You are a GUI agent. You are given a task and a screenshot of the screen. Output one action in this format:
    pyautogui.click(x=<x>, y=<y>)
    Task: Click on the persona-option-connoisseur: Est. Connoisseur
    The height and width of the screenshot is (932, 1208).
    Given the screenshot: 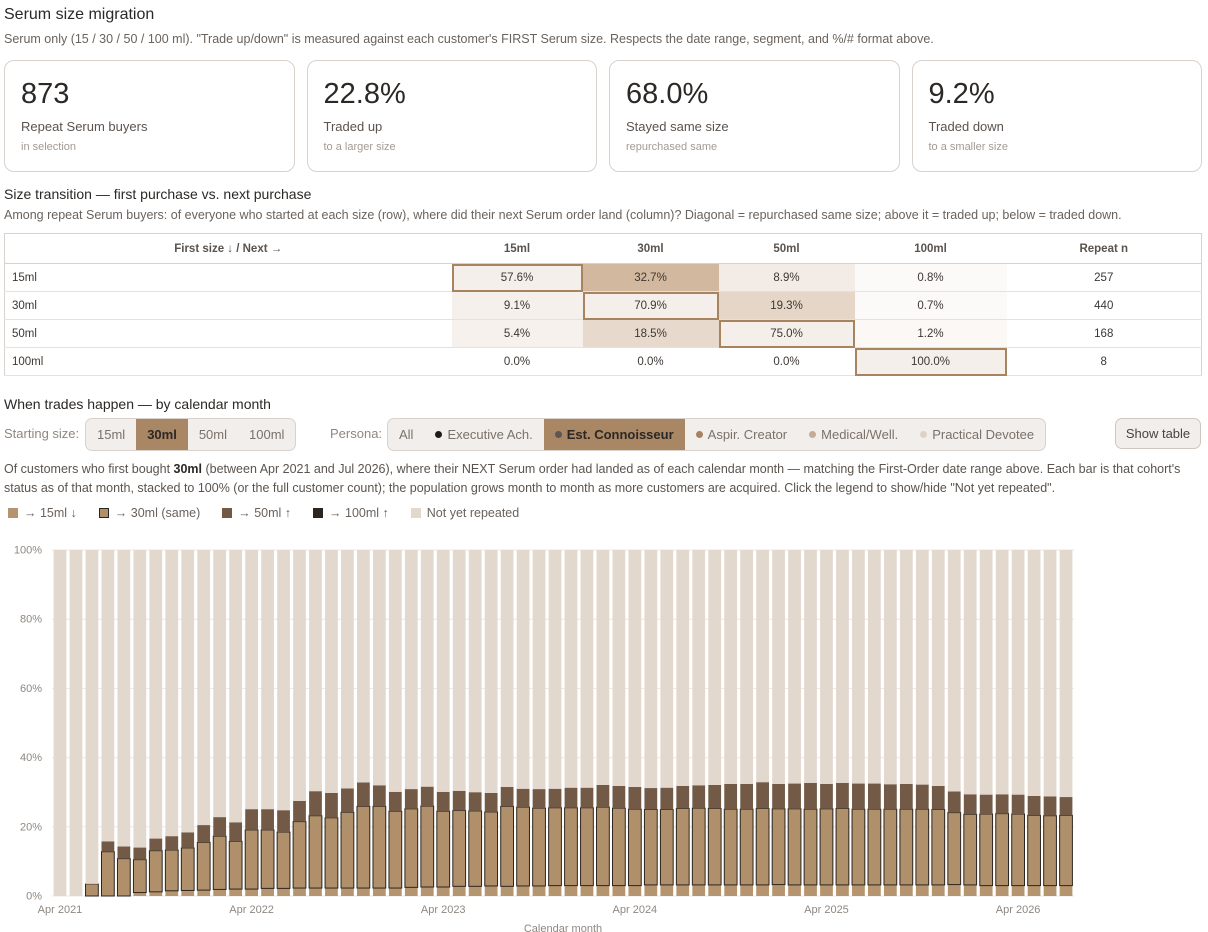 What is the action you would take?
    pyautogui.click(x=614, y=434)
    